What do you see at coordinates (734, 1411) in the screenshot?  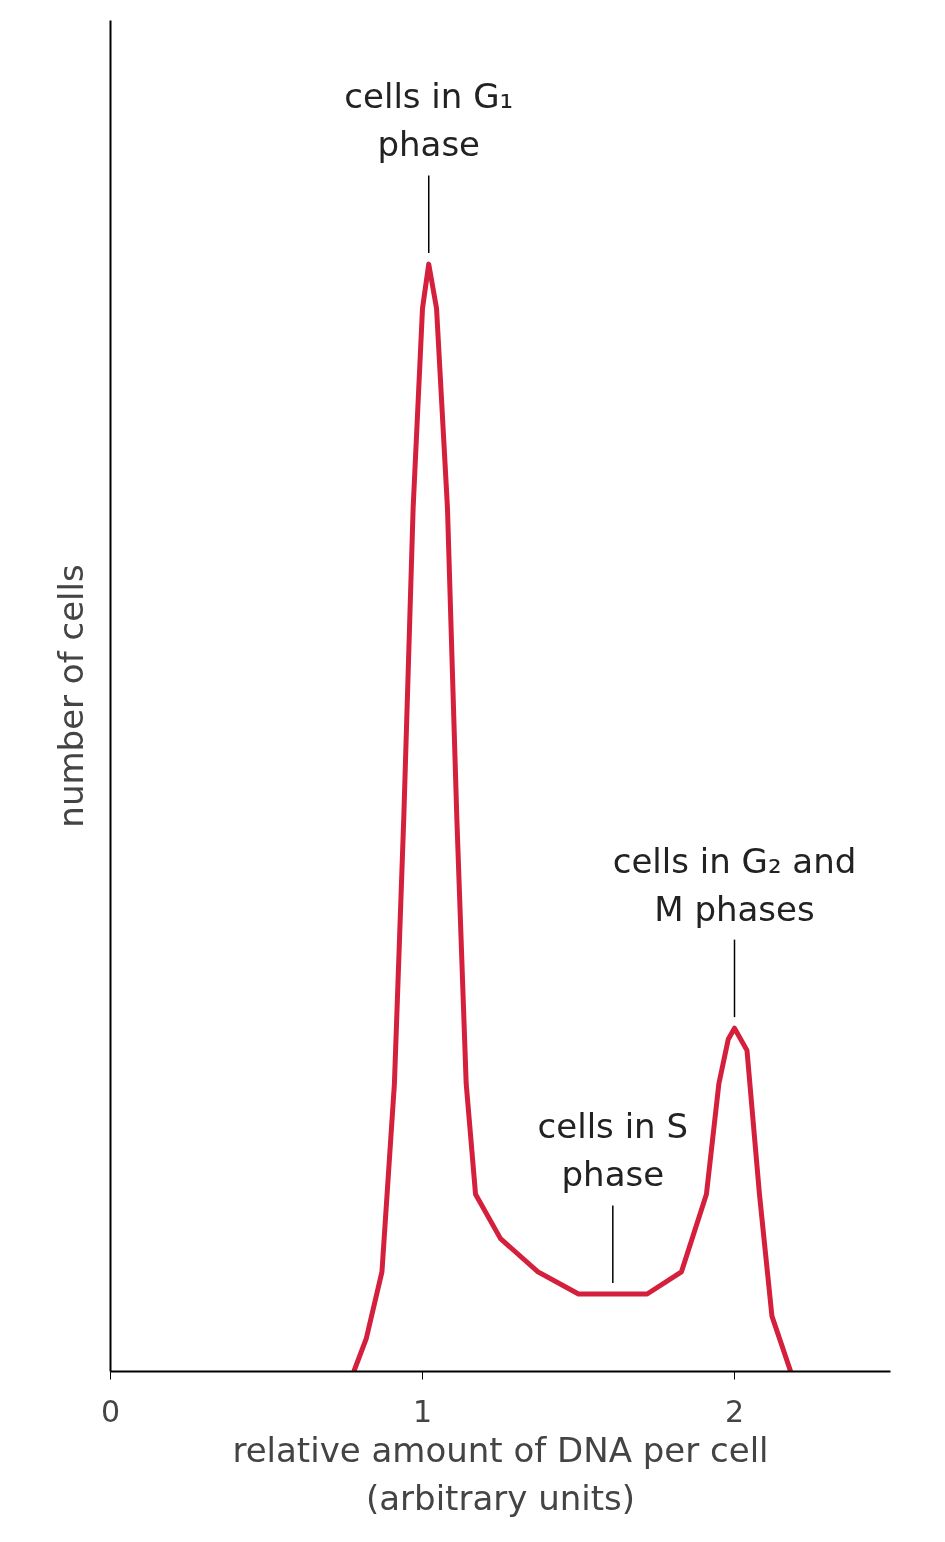 I see `x-tick-label: 2` at bounding box center [734, 1411].